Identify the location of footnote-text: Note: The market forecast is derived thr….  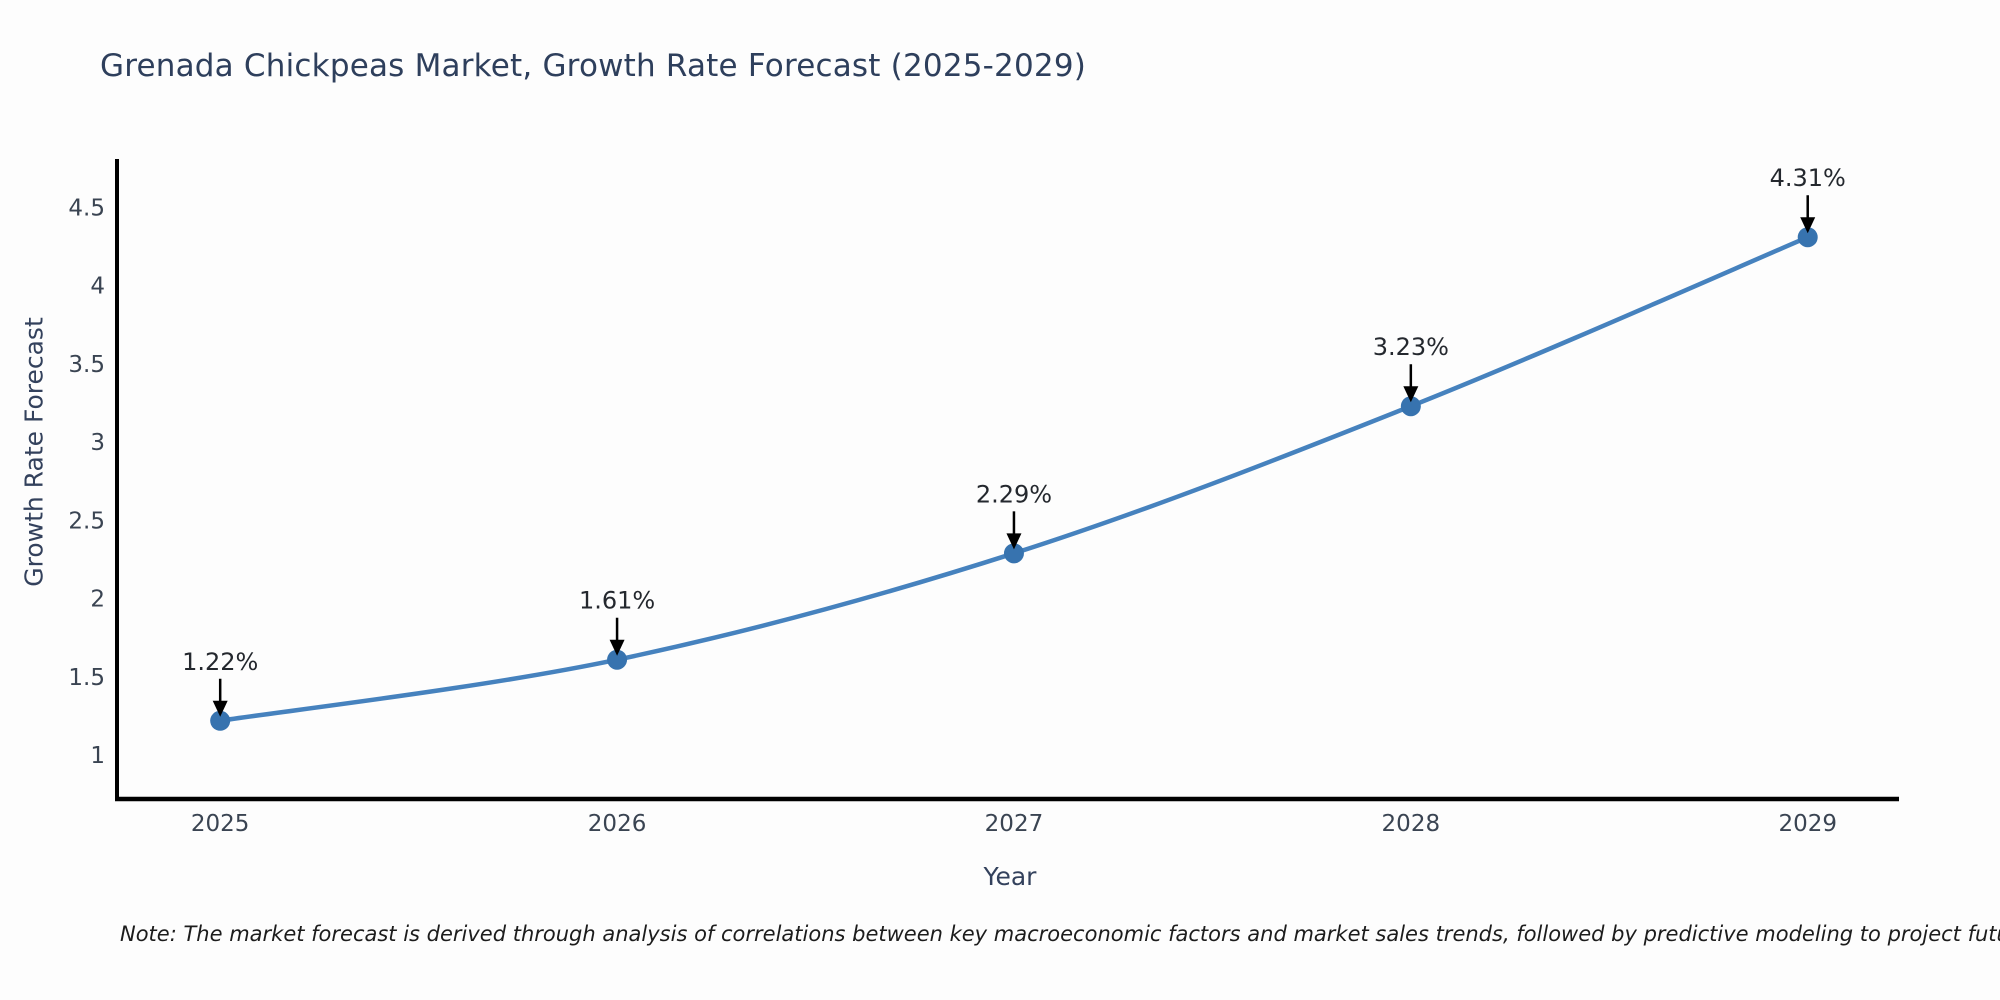
(1060, 934).